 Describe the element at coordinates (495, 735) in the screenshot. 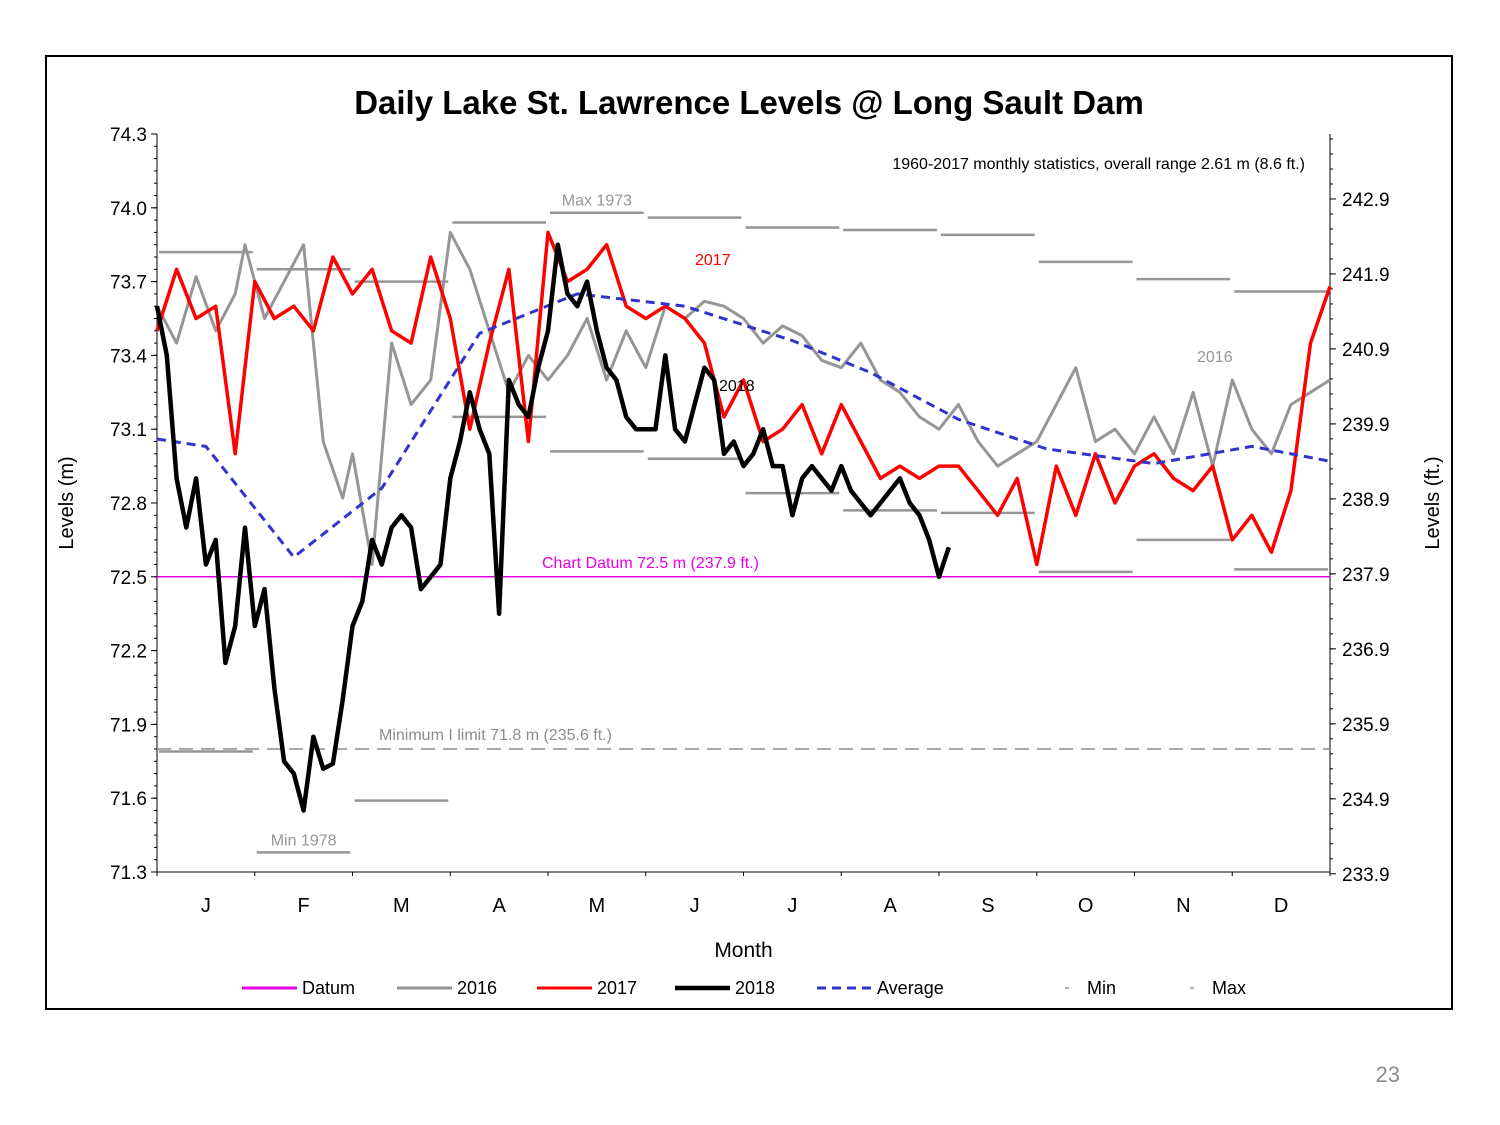

I see `minimum-limit-label: Minimum I limit 71.8 m (235.6 ft.)` at that location.